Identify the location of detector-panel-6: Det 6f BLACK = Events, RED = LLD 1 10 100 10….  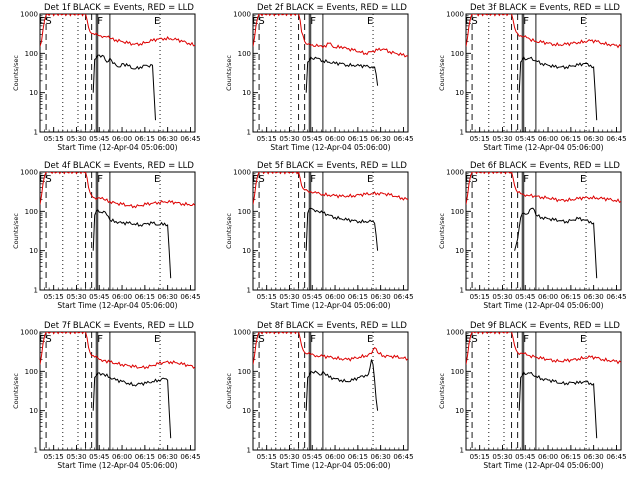
(532, 235).